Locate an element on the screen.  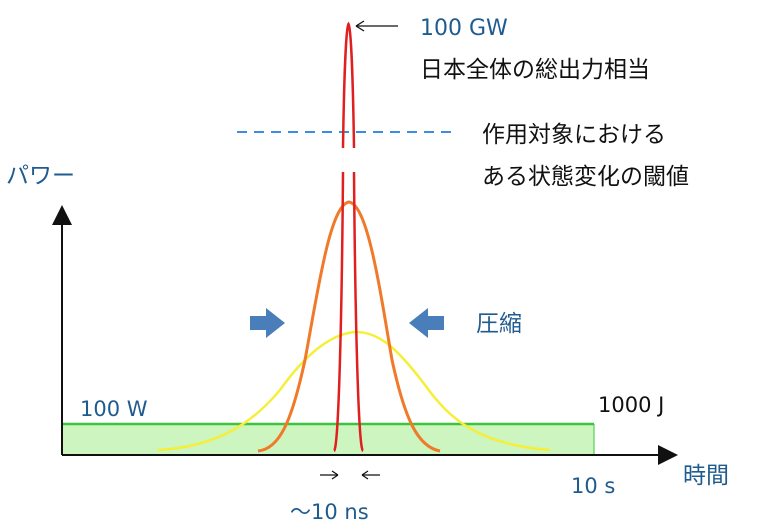
duration-label: 10 s is located at coordinates (593, 486).